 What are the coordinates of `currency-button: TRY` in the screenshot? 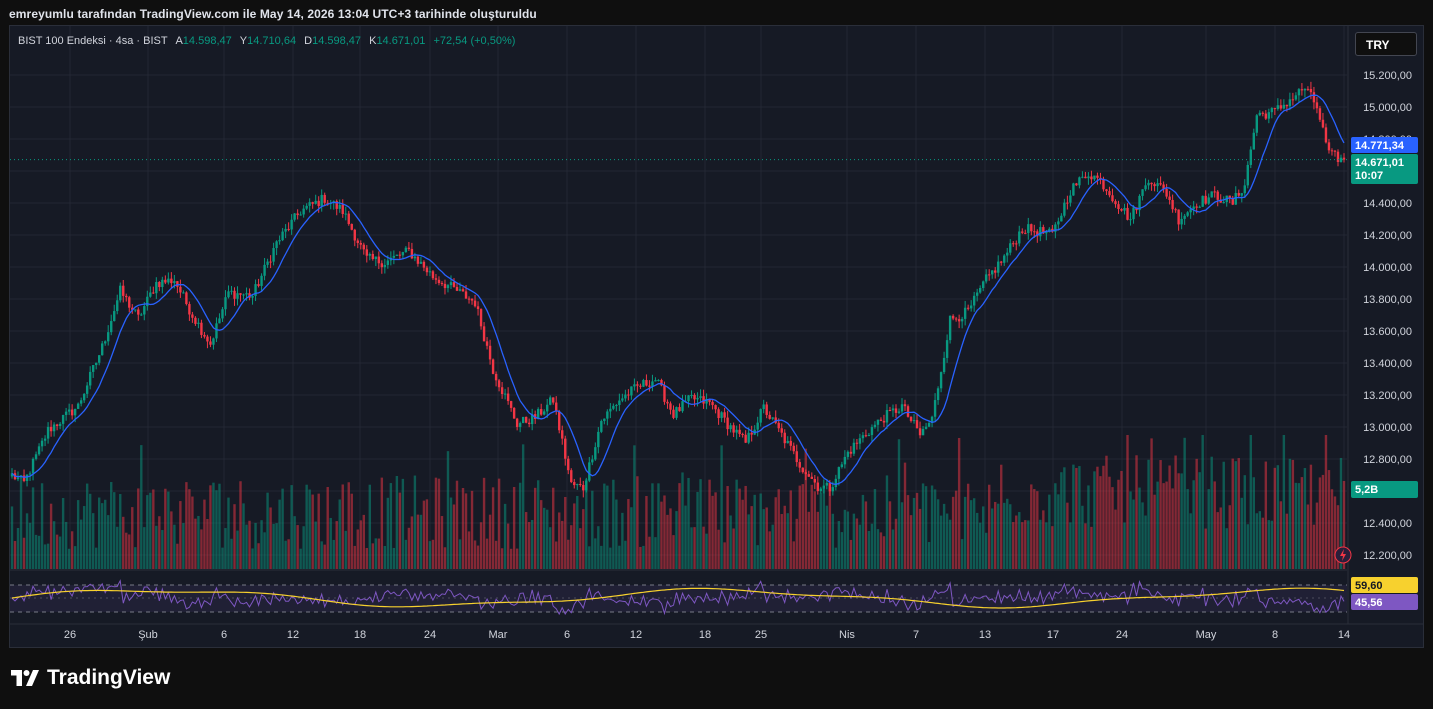 It's located at (1386, 44).